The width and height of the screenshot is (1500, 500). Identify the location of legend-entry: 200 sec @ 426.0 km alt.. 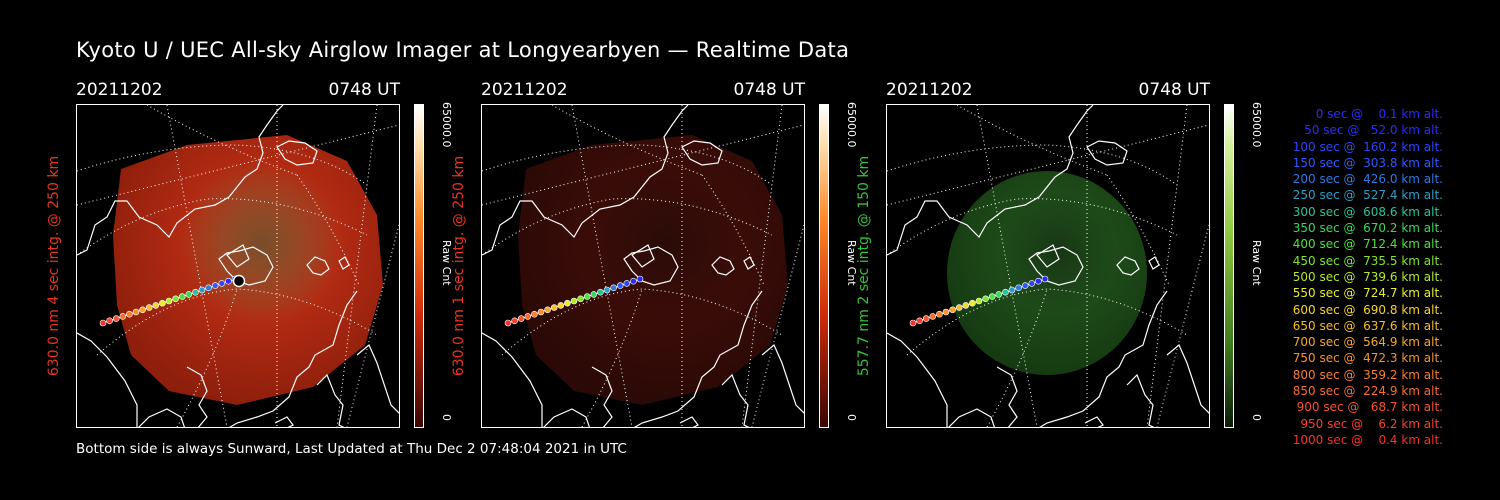
(1367, 179).